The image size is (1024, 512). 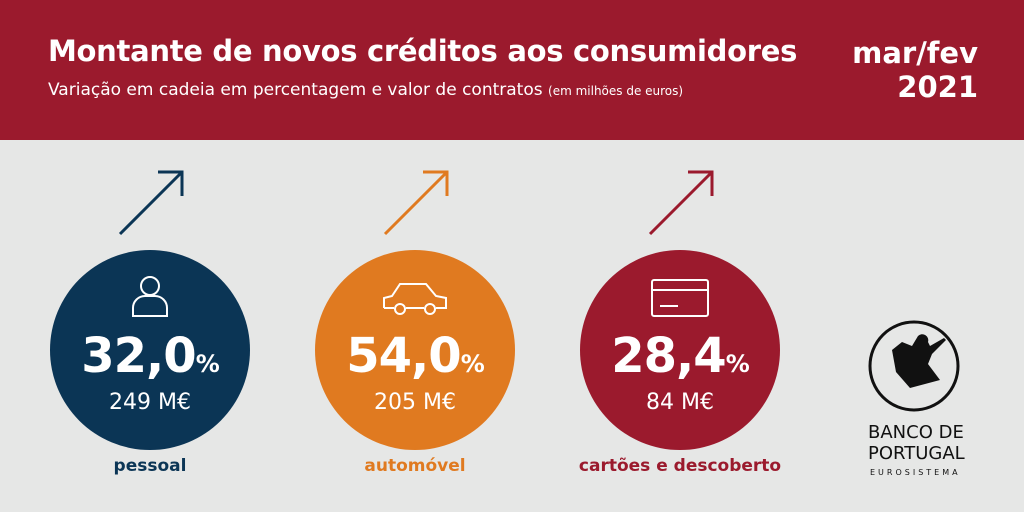 I want to click on amount: 205 M€, so click(x=415, y=402).